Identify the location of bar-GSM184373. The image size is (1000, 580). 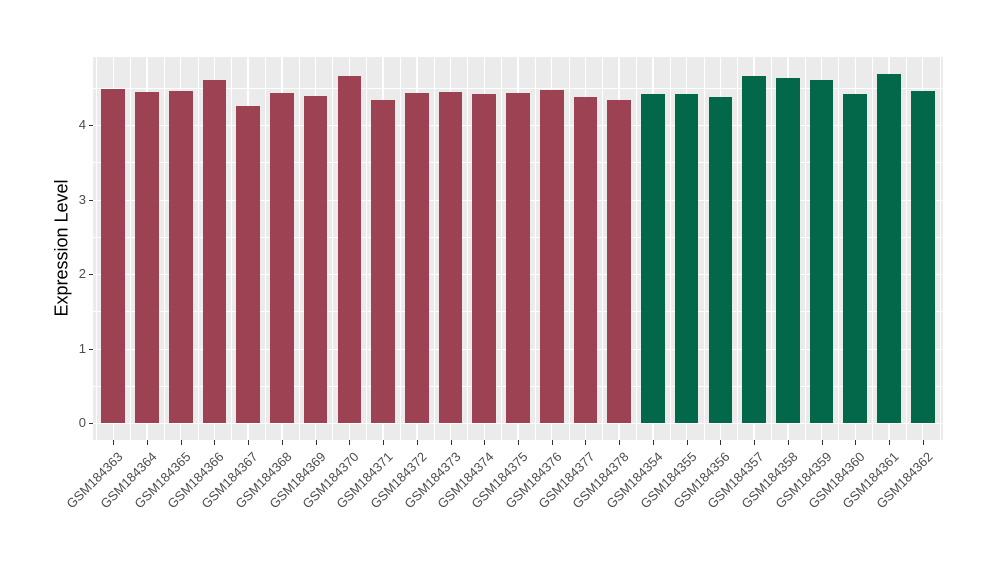
(450, 257).